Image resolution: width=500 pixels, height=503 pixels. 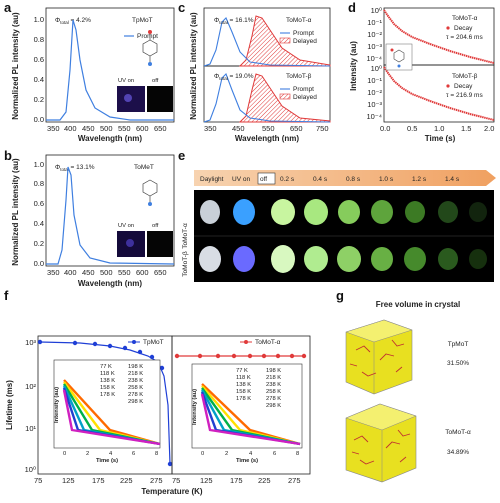 What do you see at coordinates (250, 454) in the screenshot?
I see `panel-f-right-inset-xticks: 0 2 4 6 8` at bounding box center [250, 454].